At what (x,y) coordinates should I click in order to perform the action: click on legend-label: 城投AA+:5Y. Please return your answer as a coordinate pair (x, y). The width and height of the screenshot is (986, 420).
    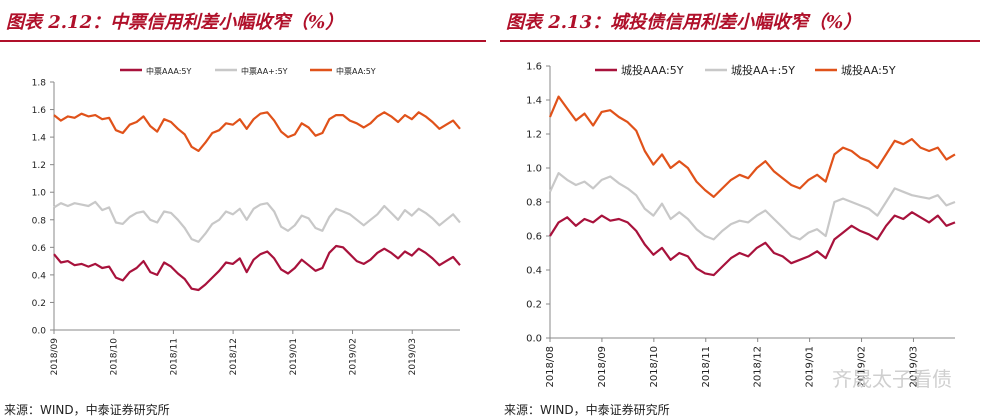
    Looking at the image, I should click on (763, 70).